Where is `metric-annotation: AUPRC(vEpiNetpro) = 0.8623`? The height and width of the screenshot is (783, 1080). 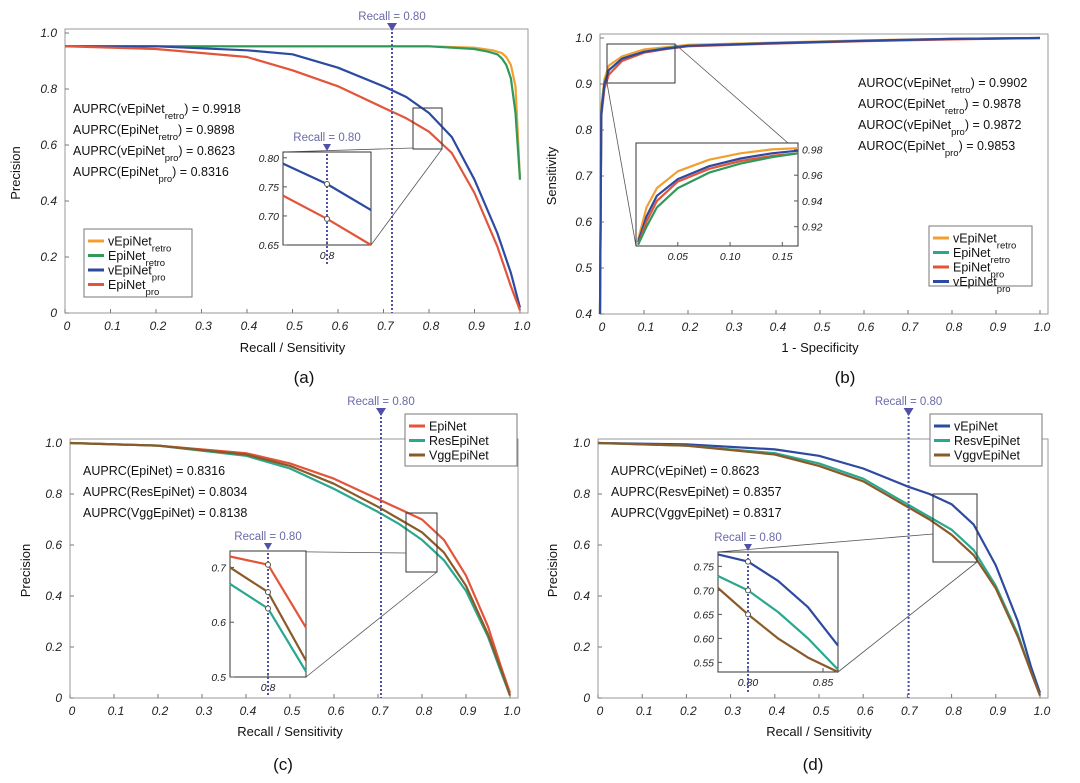
metric-annotation: AUPRC(vEpiNetpro) = 0.8623 is located at coordinates (154, 154).